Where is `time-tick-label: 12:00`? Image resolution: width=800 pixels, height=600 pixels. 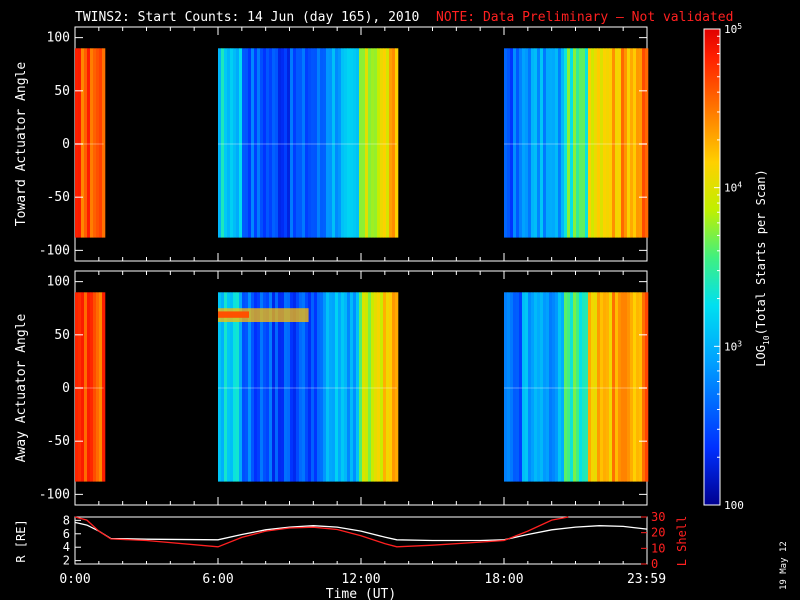 time-tick-label: 12:00 is located at coordinates (360, 579).